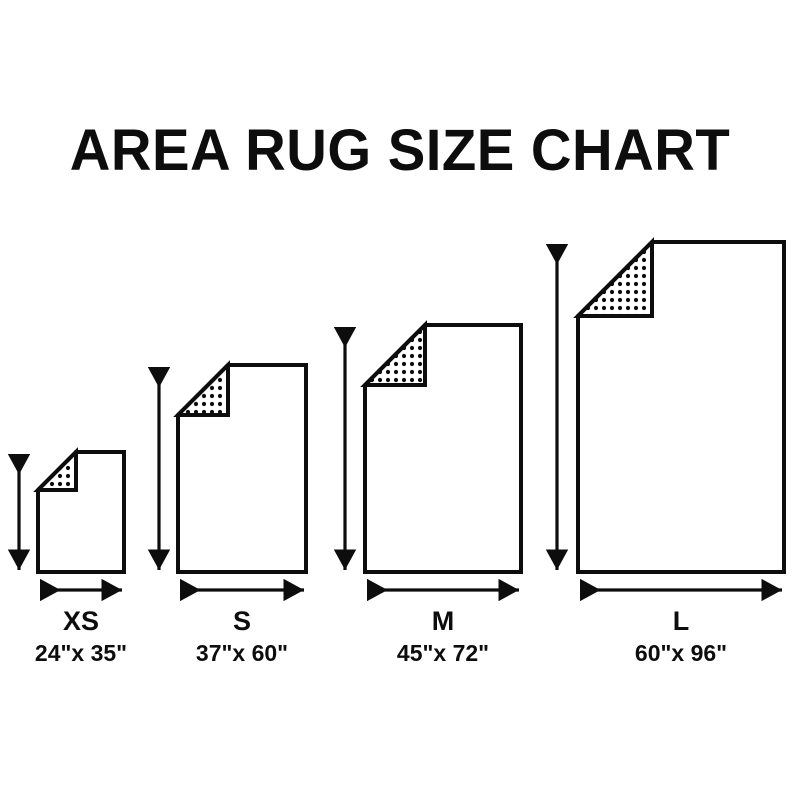  What do you see at coordinates (393, 353) in the screenshot?
I see `rug-fold-outline-m` at bounding box center [393, 353].